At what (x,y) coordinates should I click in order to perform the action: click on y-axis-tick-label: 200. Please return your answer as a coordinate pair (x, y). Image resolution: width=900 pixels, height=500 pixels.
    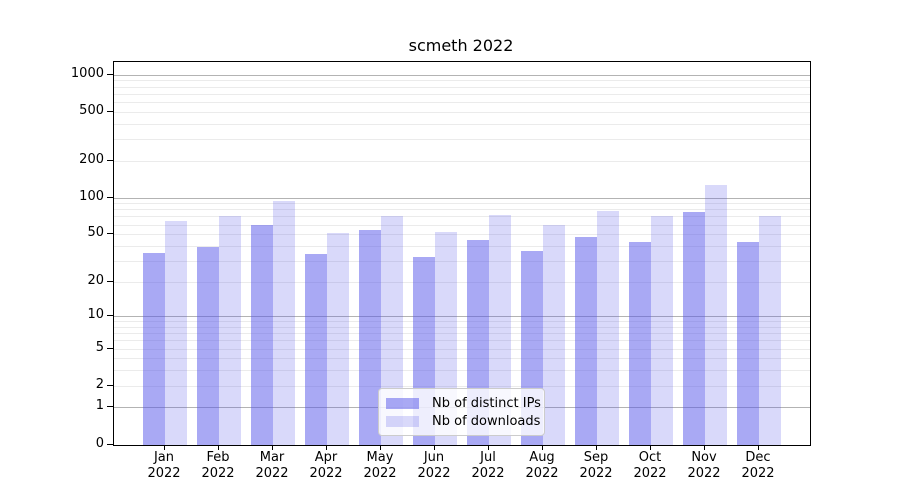
    Looking at the image, I should click on (91, 159).